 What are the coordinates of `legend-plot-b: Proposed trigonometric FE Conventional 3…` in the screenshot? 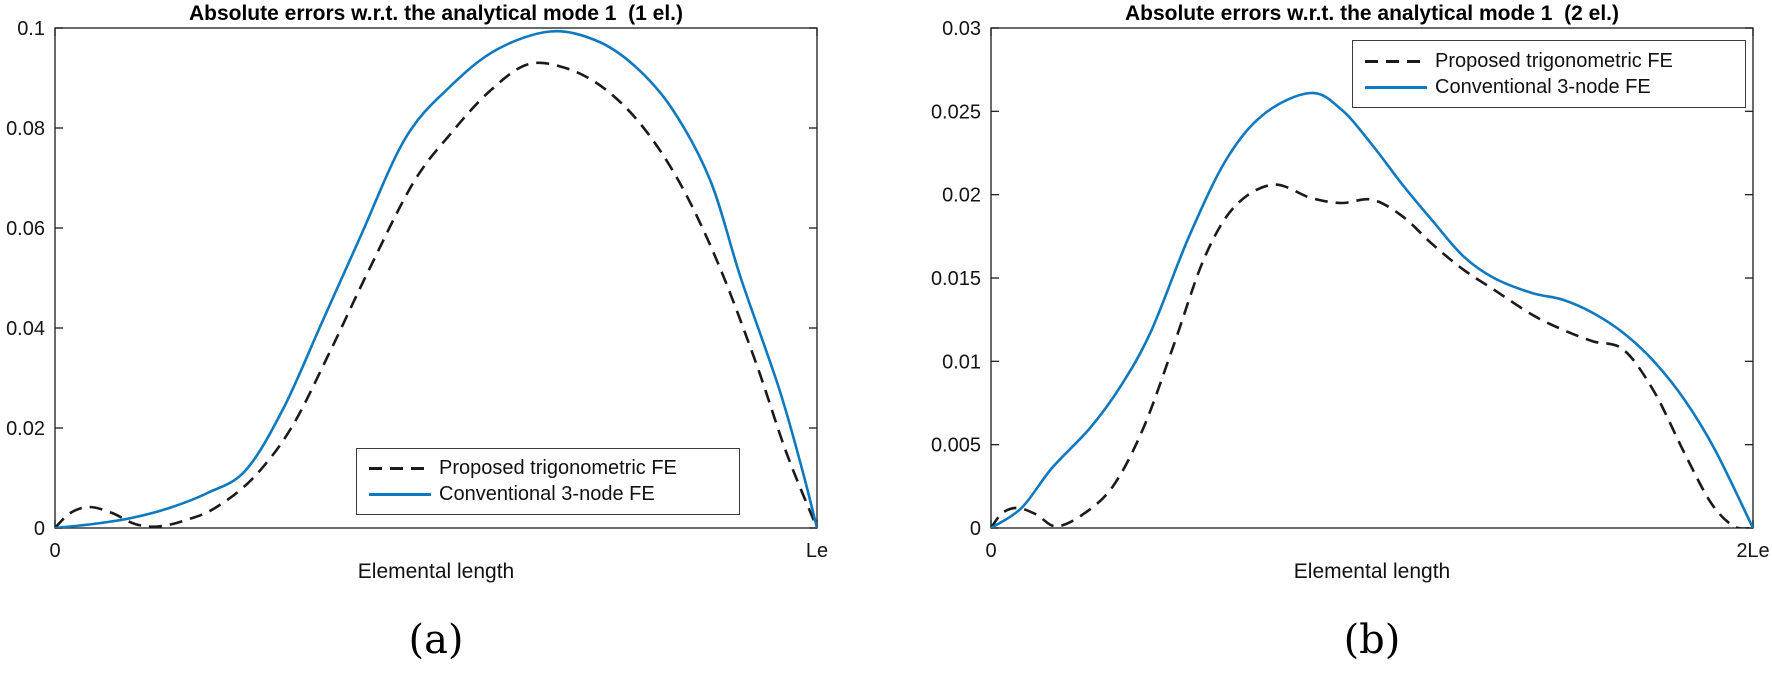 It's located at (1549, 74).